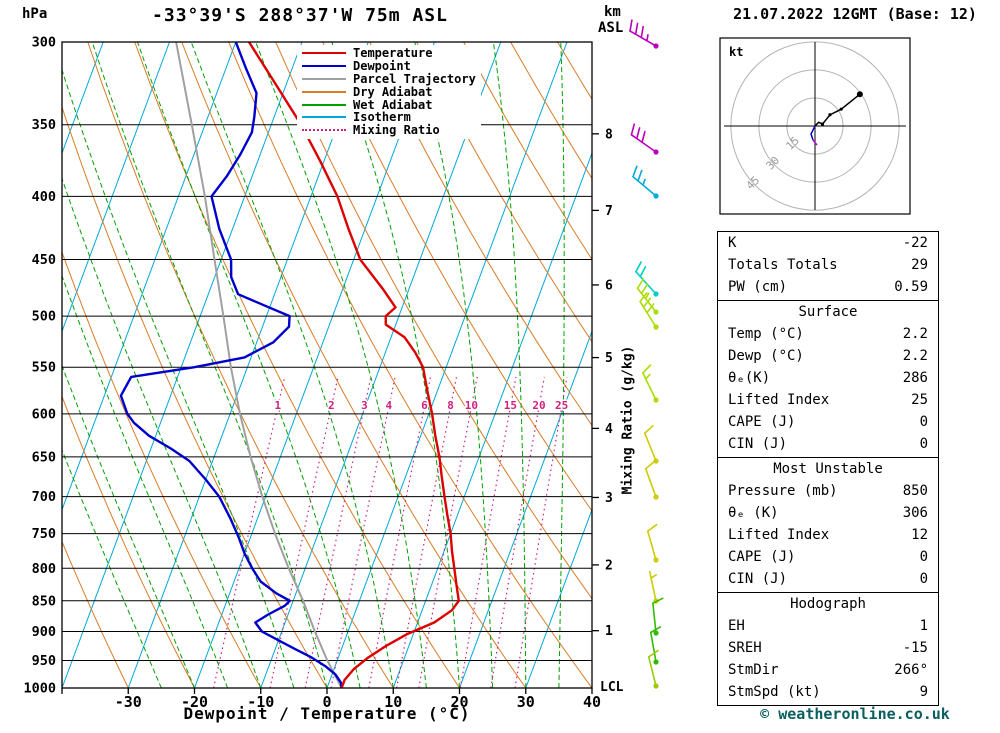  Describe the element at coordinates (813, 133) in the screenshot. I see `hodograph-aux-segment` at that location.